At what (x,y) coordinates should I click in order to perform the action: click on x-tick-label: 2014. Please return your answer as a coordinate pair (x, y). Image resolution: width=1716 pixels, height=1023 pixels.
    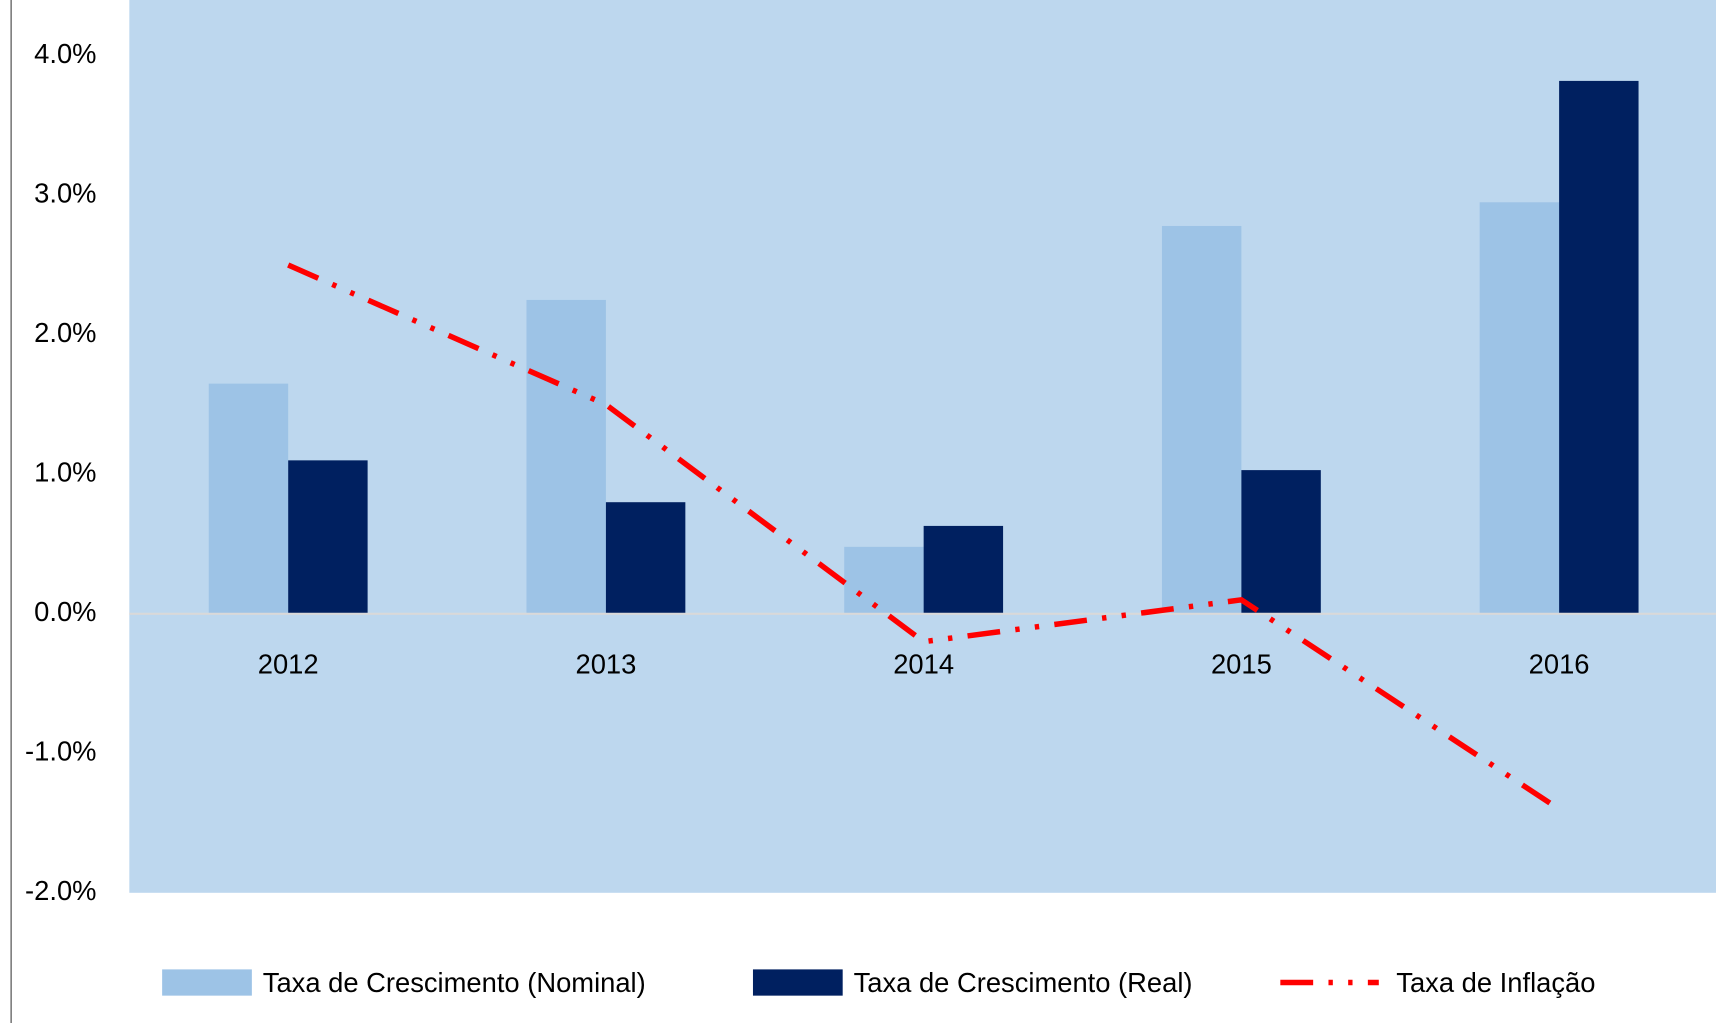
    Looking at the image, I should click on (923, 664).